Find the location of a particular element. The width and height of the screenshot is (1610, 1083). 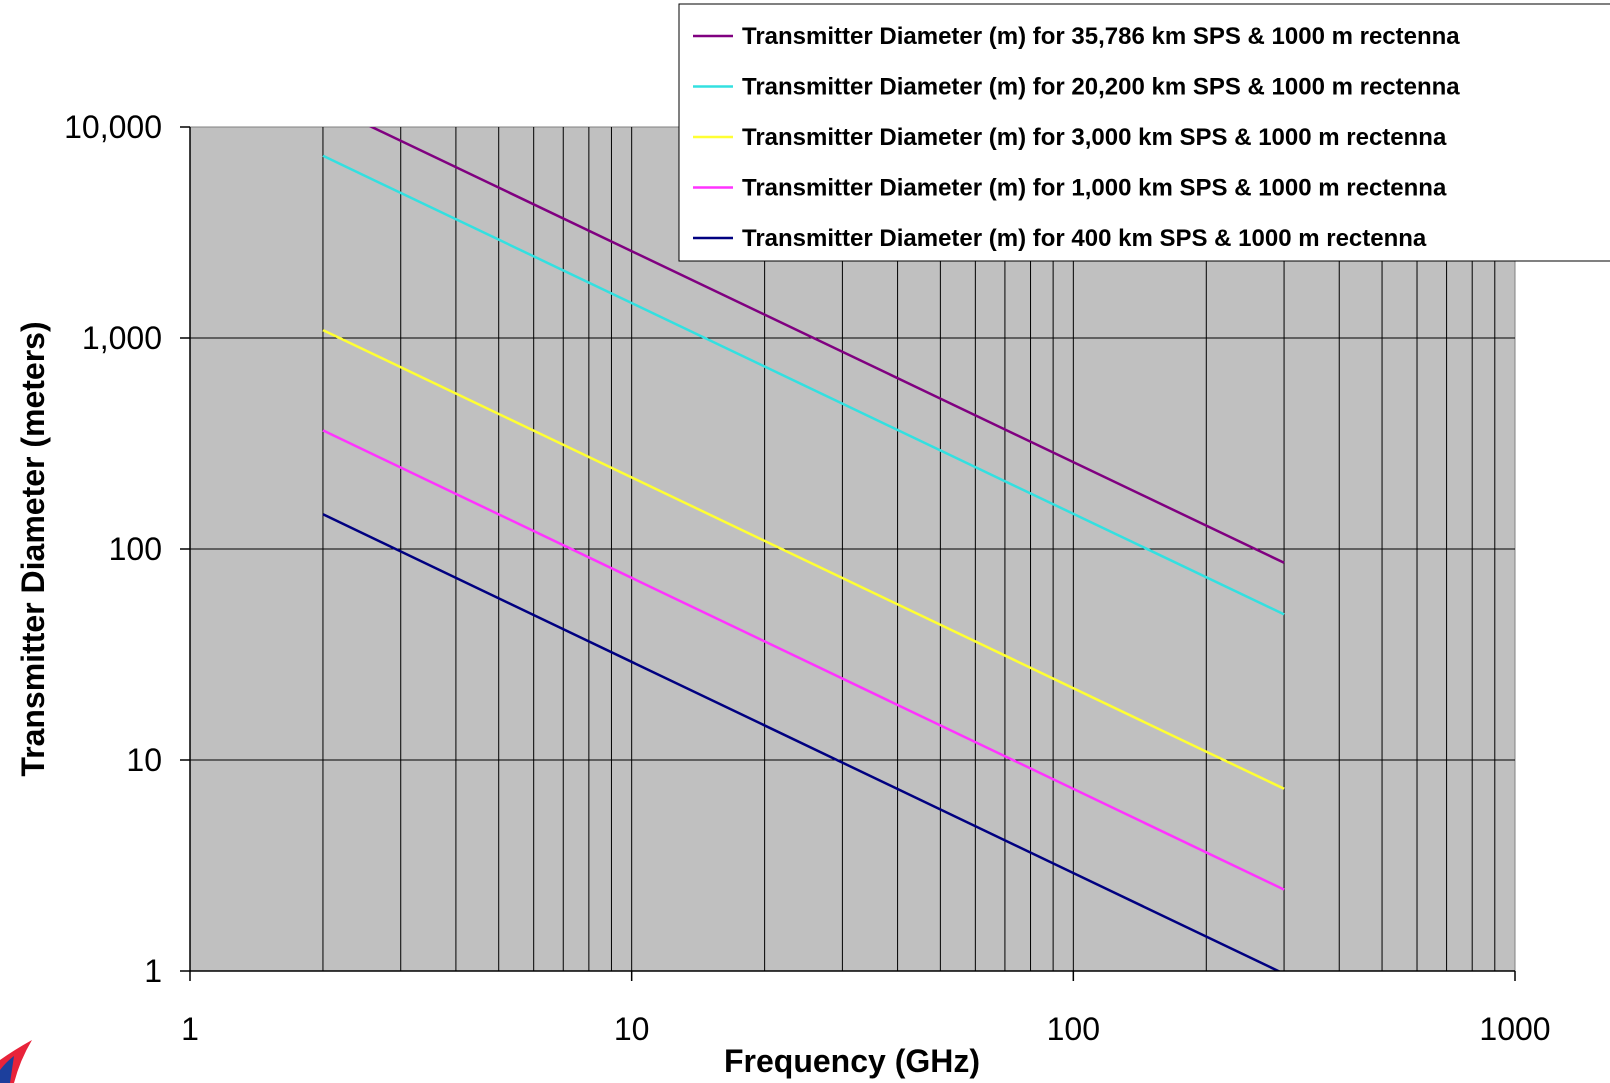

x-tick-label: 10 is located at coordinates (632, 1029).